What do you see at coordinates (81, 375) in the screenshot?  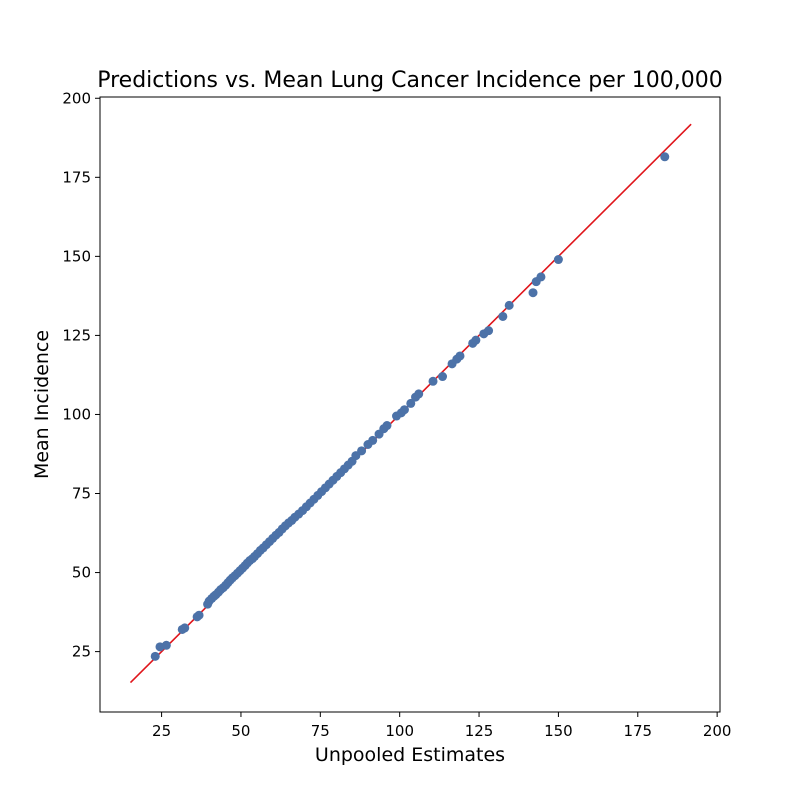 I see `y-axis: 25 50 75 100 125 150 175 200` at bounding box center [81, 375].